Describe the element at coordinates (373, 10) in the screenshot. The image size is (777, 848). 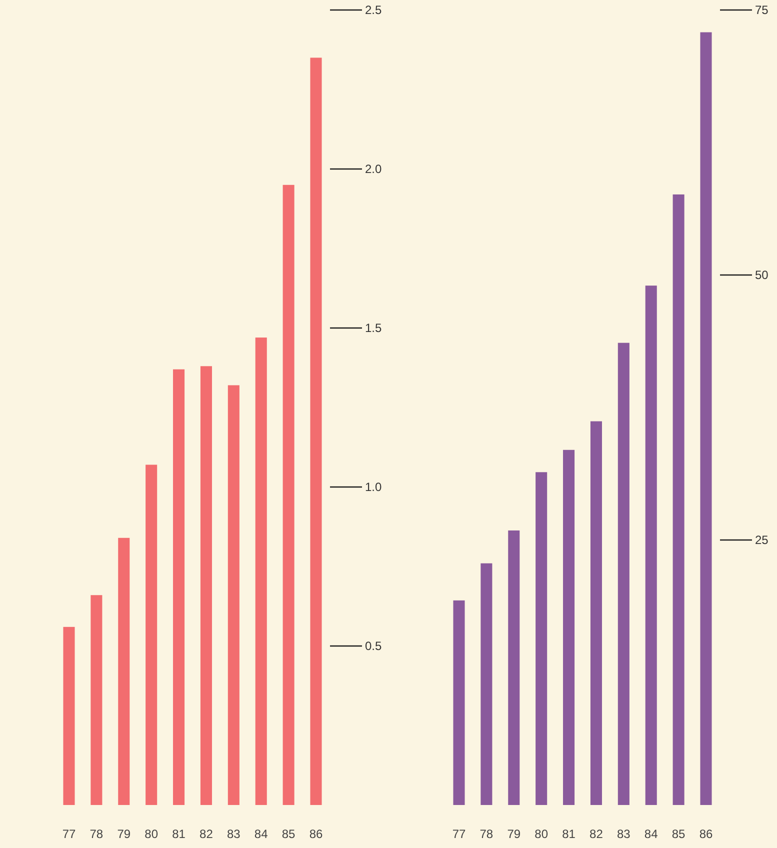
I see `y-tick-label: 2.5` at that location.